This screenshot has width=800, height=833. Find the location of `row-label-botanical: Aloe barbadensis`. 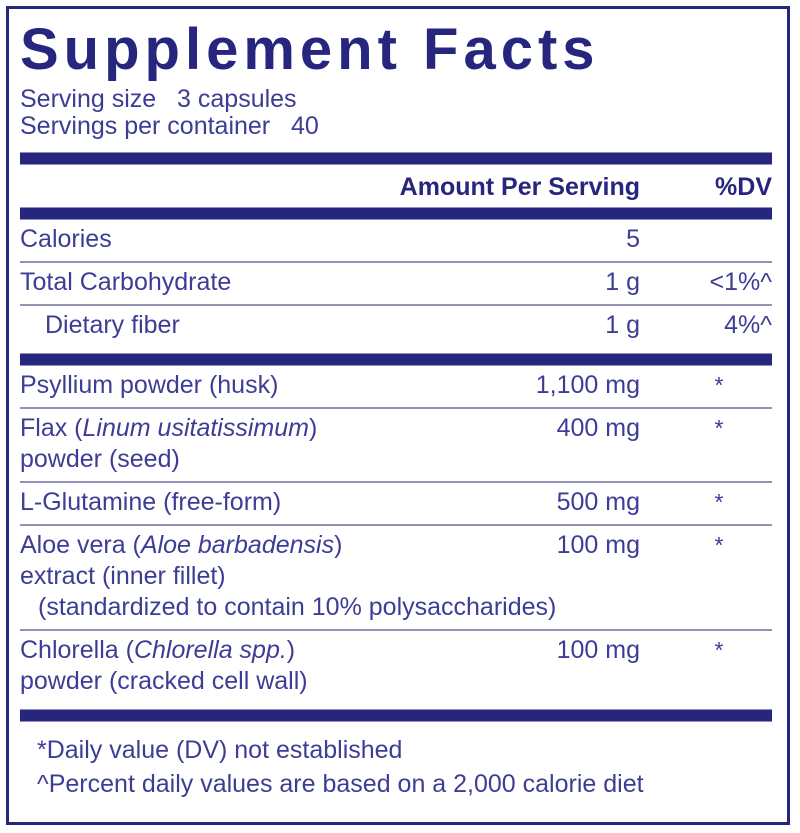

row-label-botanical: Aloe barbadensis is located at coordinates (237, 545).